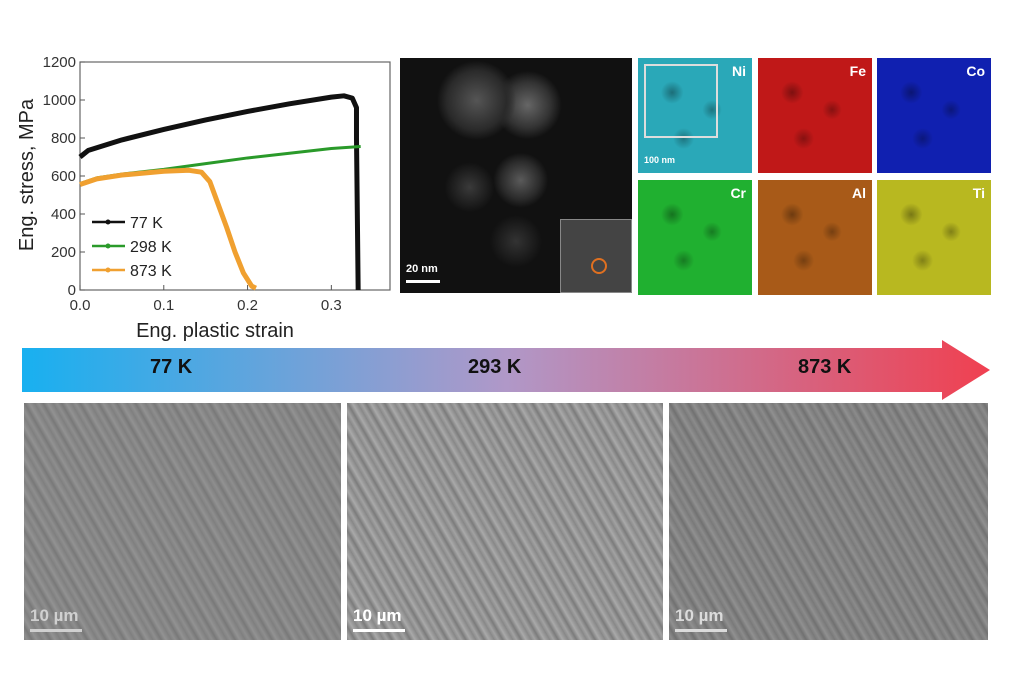 Image resolution: width=1024 pixels, height=685 pixels. Describe the element at coordinates (695, 237) in the screenshot. I see `eds-map-cr: Cr` at that location.